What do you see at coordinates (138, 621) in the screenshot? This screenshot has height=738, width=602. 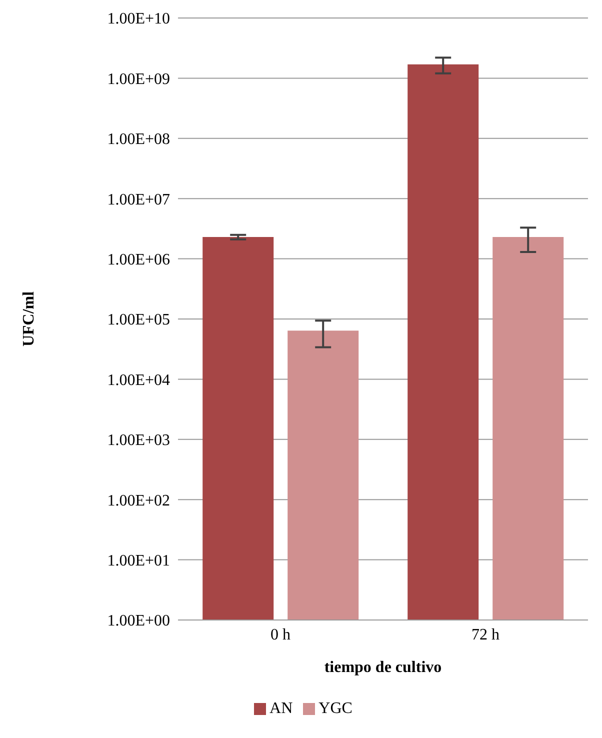 I see `y-tick-label: 1.00E+00` at bounding box center [138, 621].